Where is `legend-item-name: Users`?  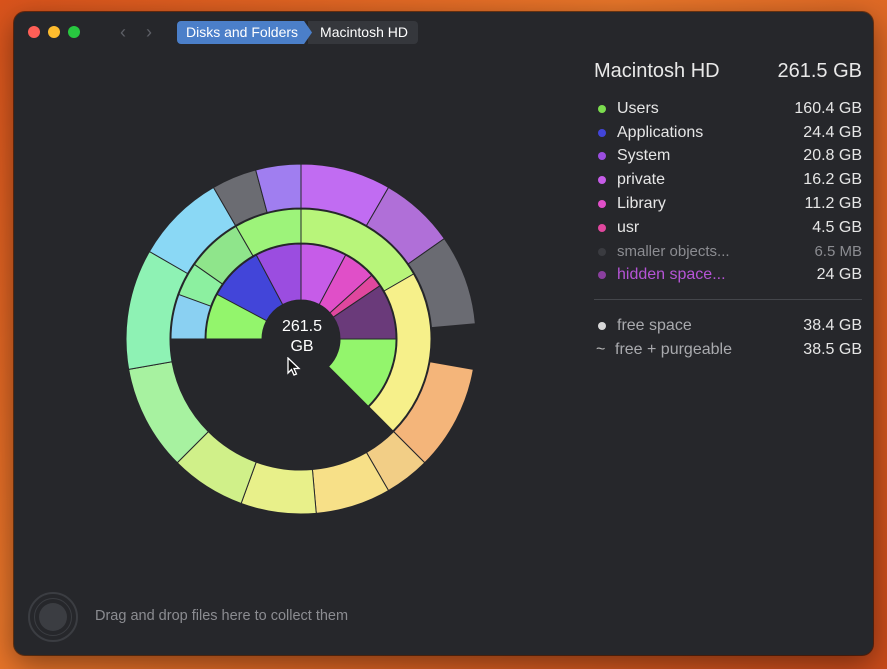
legend-item-name: Users is located at coordinates (638, 108).